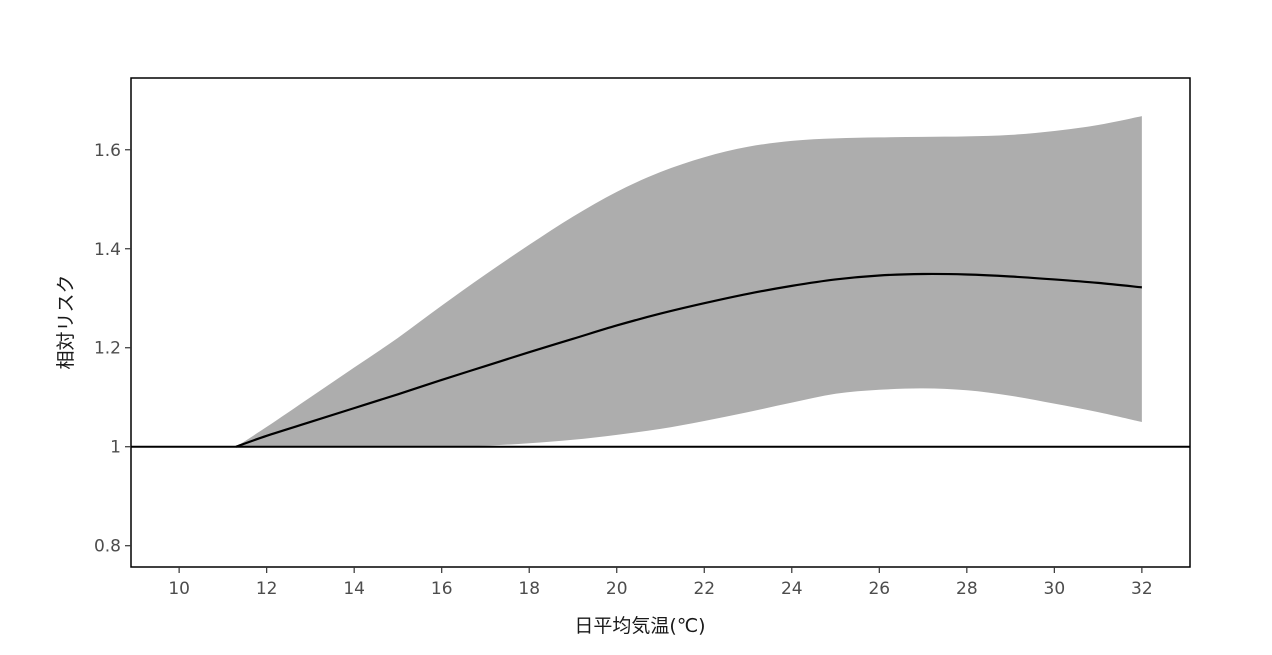  I want to click on x-tick-label: 18, so click(529, 589).